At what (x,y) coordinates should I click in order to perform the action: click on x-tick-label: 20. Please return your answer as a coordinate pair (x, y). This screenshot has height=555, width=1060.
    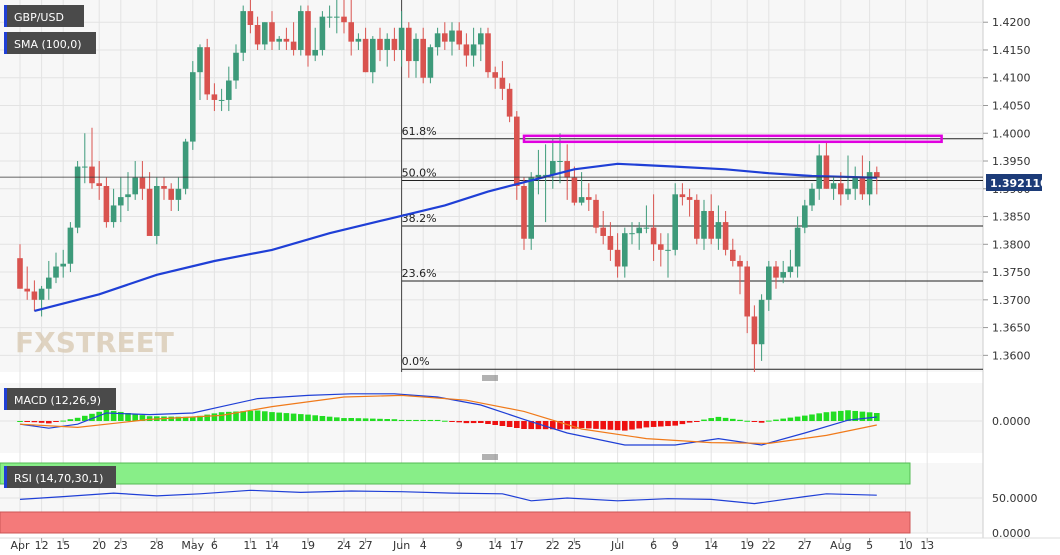
    Looking at the image, I should click on (99, 545).